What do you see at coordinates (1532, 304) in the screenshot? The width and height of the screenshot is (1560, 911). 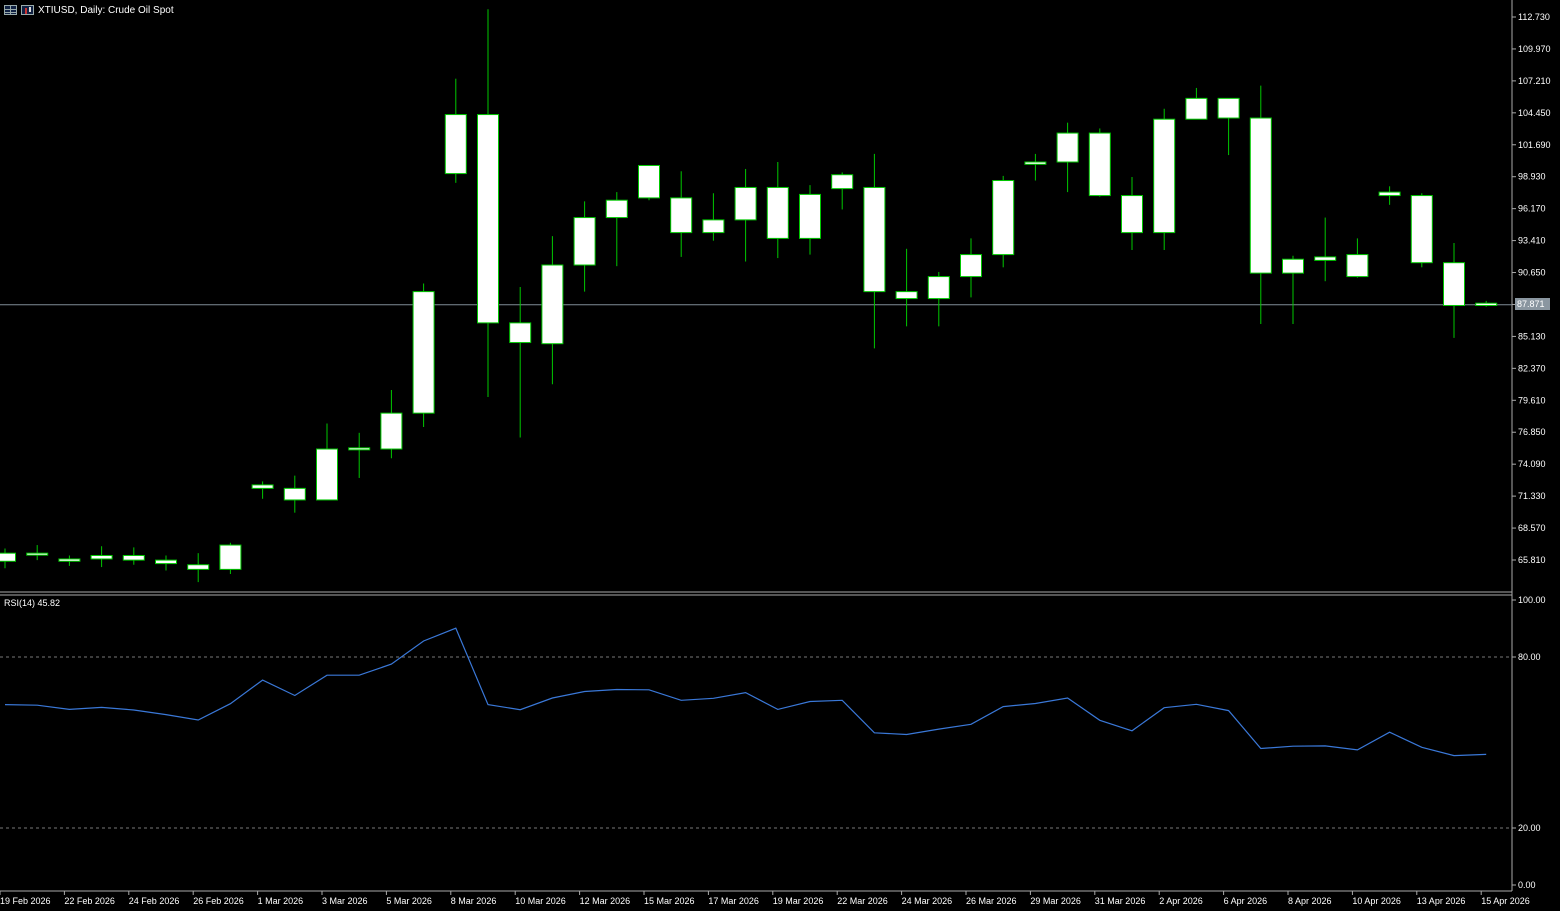 I see `current-price-tag: 87.871` at bounding box center [1532, 304].